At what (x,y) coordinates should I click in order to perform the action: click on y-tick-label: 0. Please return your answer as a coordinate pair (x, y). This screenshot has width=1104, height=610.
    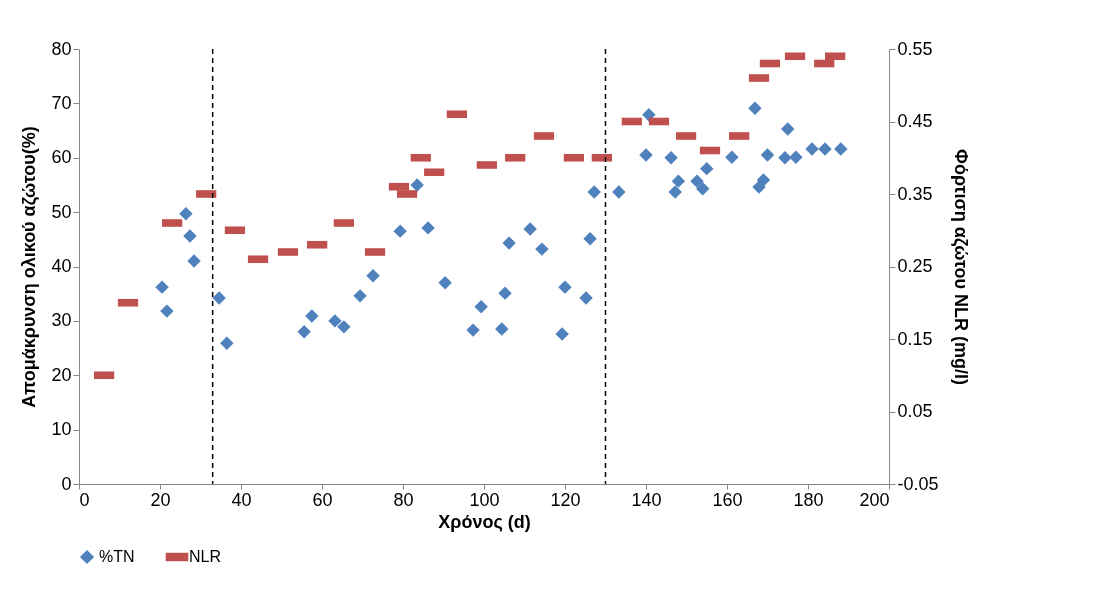
    Looking at the image, I should click on (66, 483).